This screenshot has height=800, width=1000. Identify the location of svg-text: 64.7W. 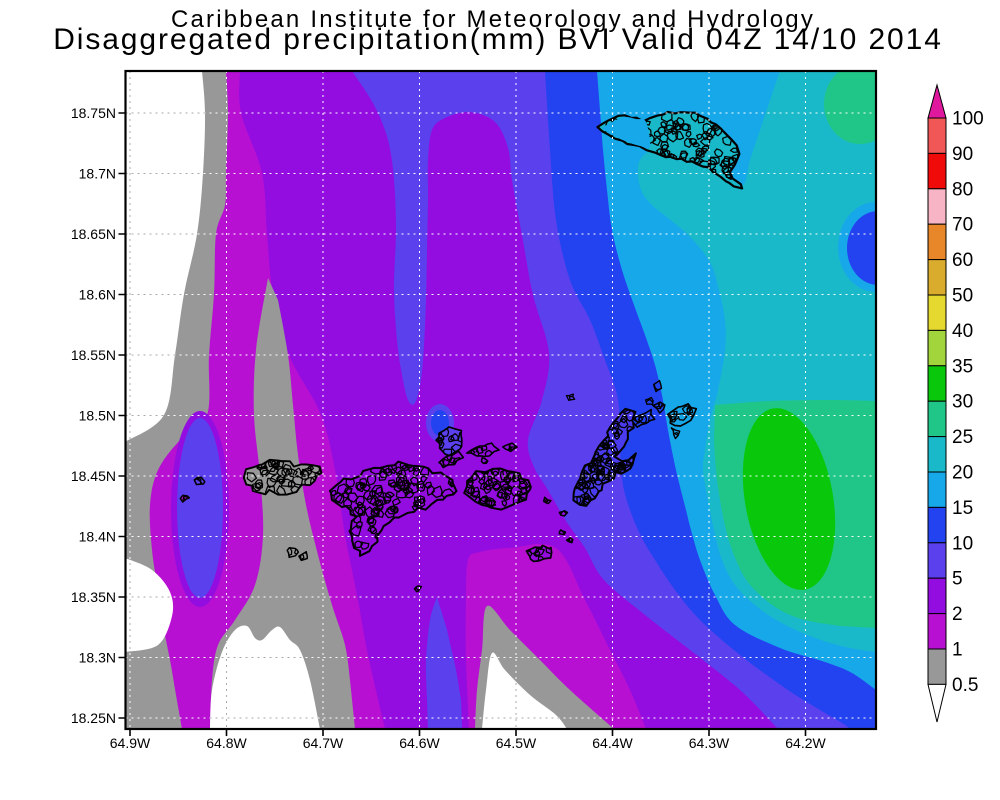
(323, 743).